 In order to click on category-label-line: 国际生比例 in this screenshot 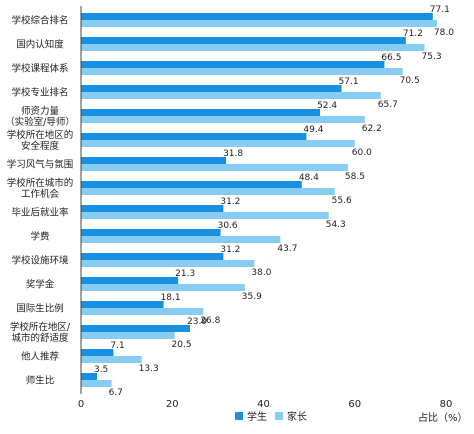, I will do `click(40, 309)`.